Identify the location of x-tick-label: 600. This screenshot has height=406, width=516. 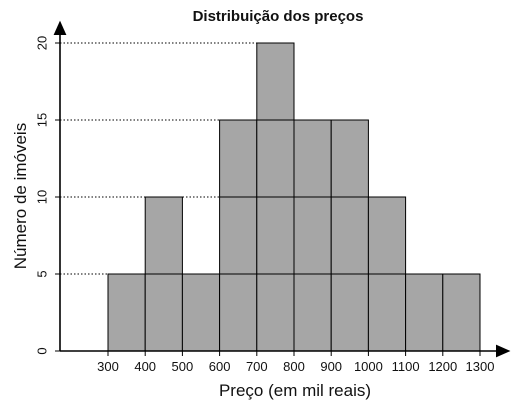
(220, 366).